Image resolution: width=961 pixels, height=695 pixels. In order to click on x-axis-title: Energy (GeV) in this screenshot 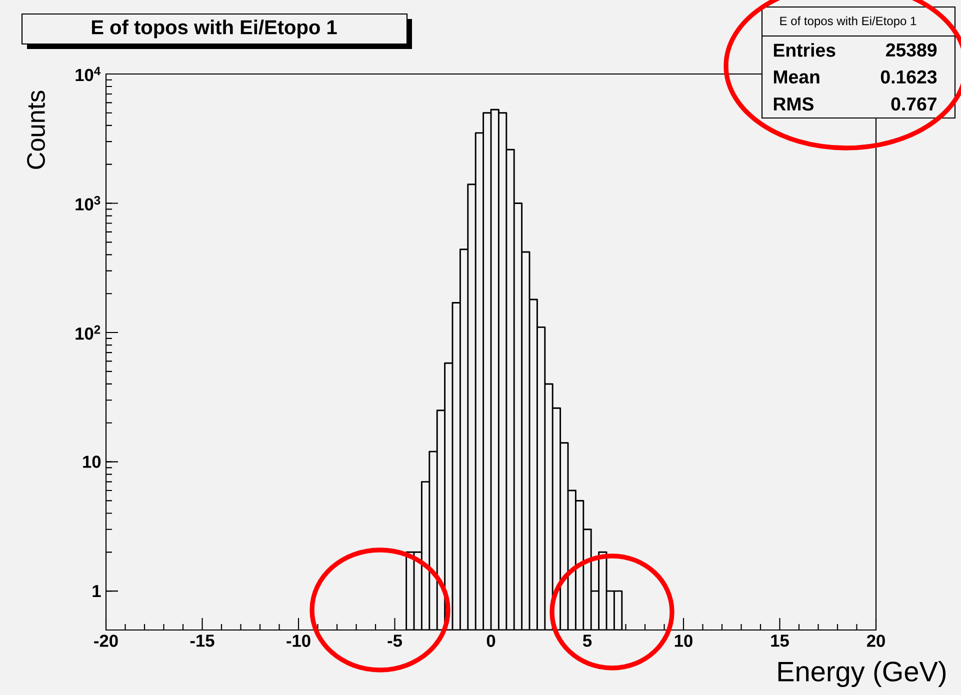, I will do `click(862, 674)`.